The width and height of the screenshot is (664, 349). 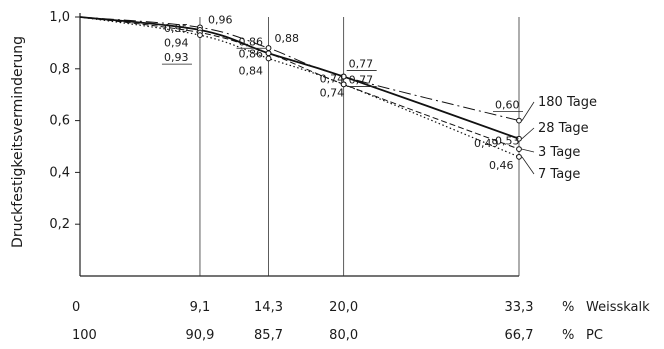 What do you see at coordinates (287, 38) in the screenshot?
I see `value-label: 0,88` at bounding box center [287, 38].